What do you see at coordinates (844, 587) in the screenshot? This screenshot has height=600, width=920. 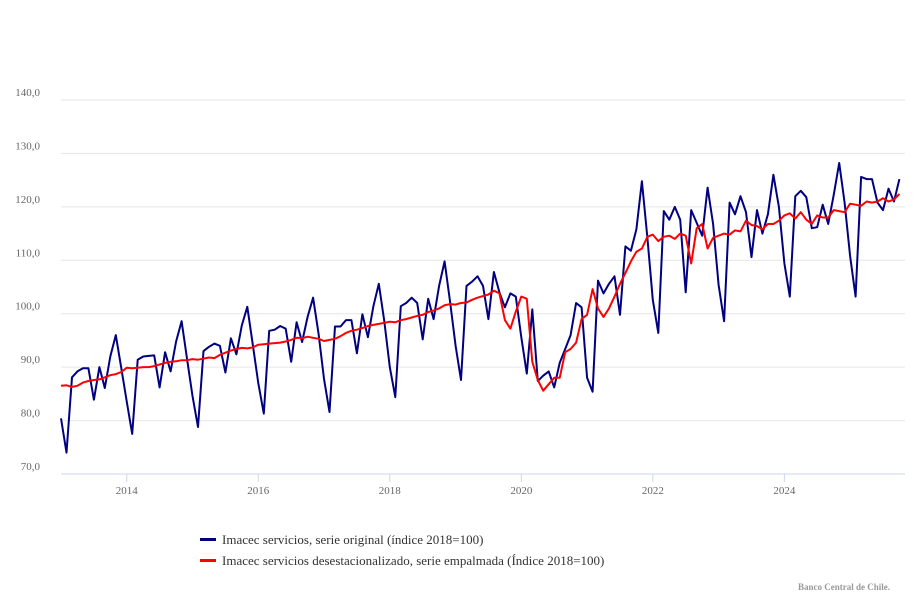 I see `credits: Banco Central de Chile.` at bounding box center [844, 587].